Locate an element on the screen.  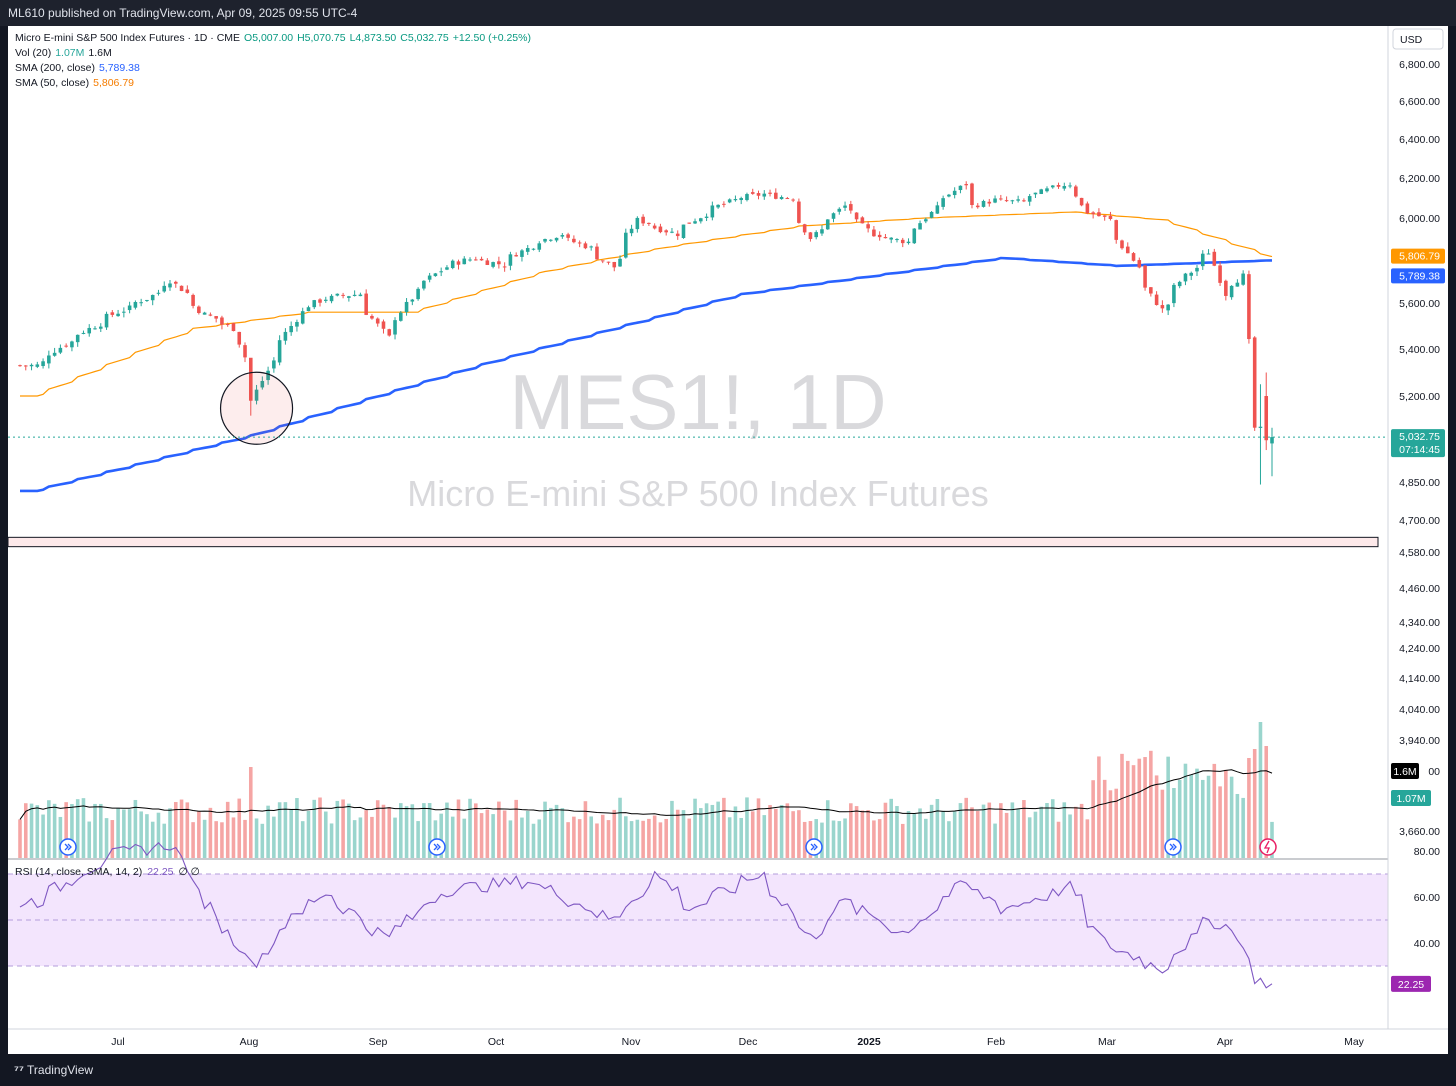
footer-brand: TradingView is located at coordinates (60, 1070).